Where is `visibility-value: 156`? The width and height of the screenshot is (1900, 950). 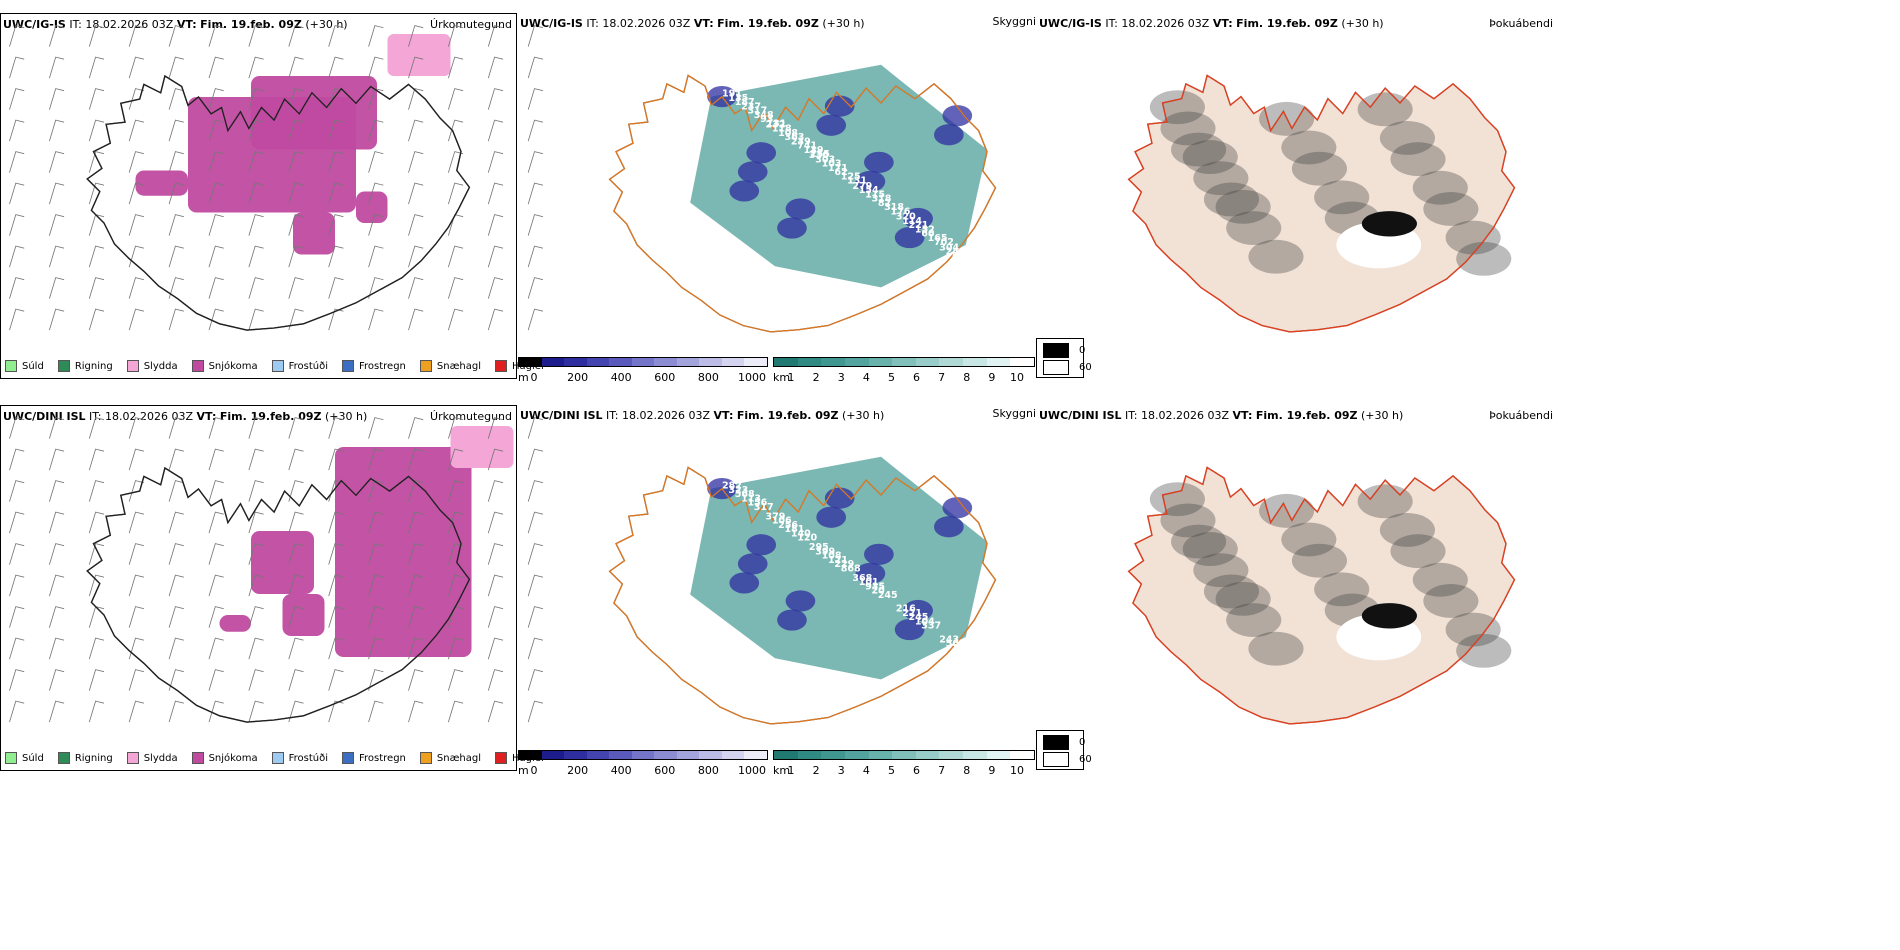 visibility-value: 156 is located at coordinates (757, 503).